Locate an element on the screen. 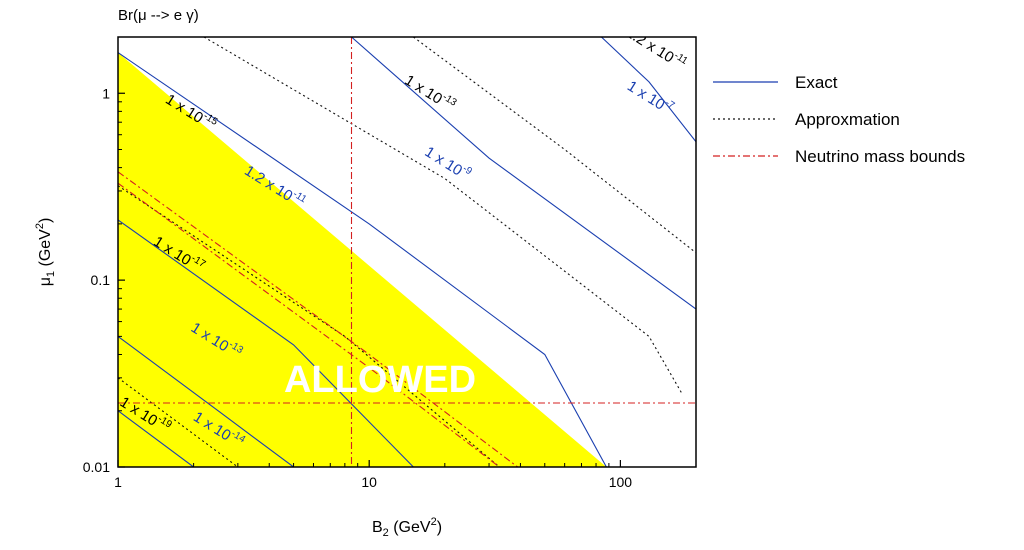 This screenshot has height=550, width=1024. contour-label-2: 1 x 10-13 is located at coordinates (430, 93).